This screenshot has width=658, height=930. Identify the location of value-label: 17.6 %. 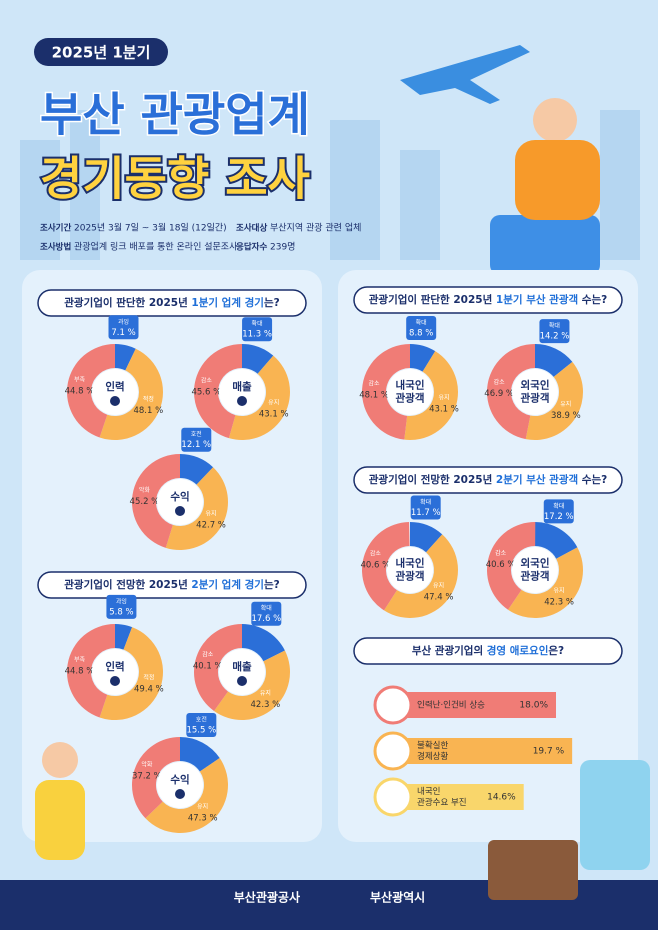
(266, 619).